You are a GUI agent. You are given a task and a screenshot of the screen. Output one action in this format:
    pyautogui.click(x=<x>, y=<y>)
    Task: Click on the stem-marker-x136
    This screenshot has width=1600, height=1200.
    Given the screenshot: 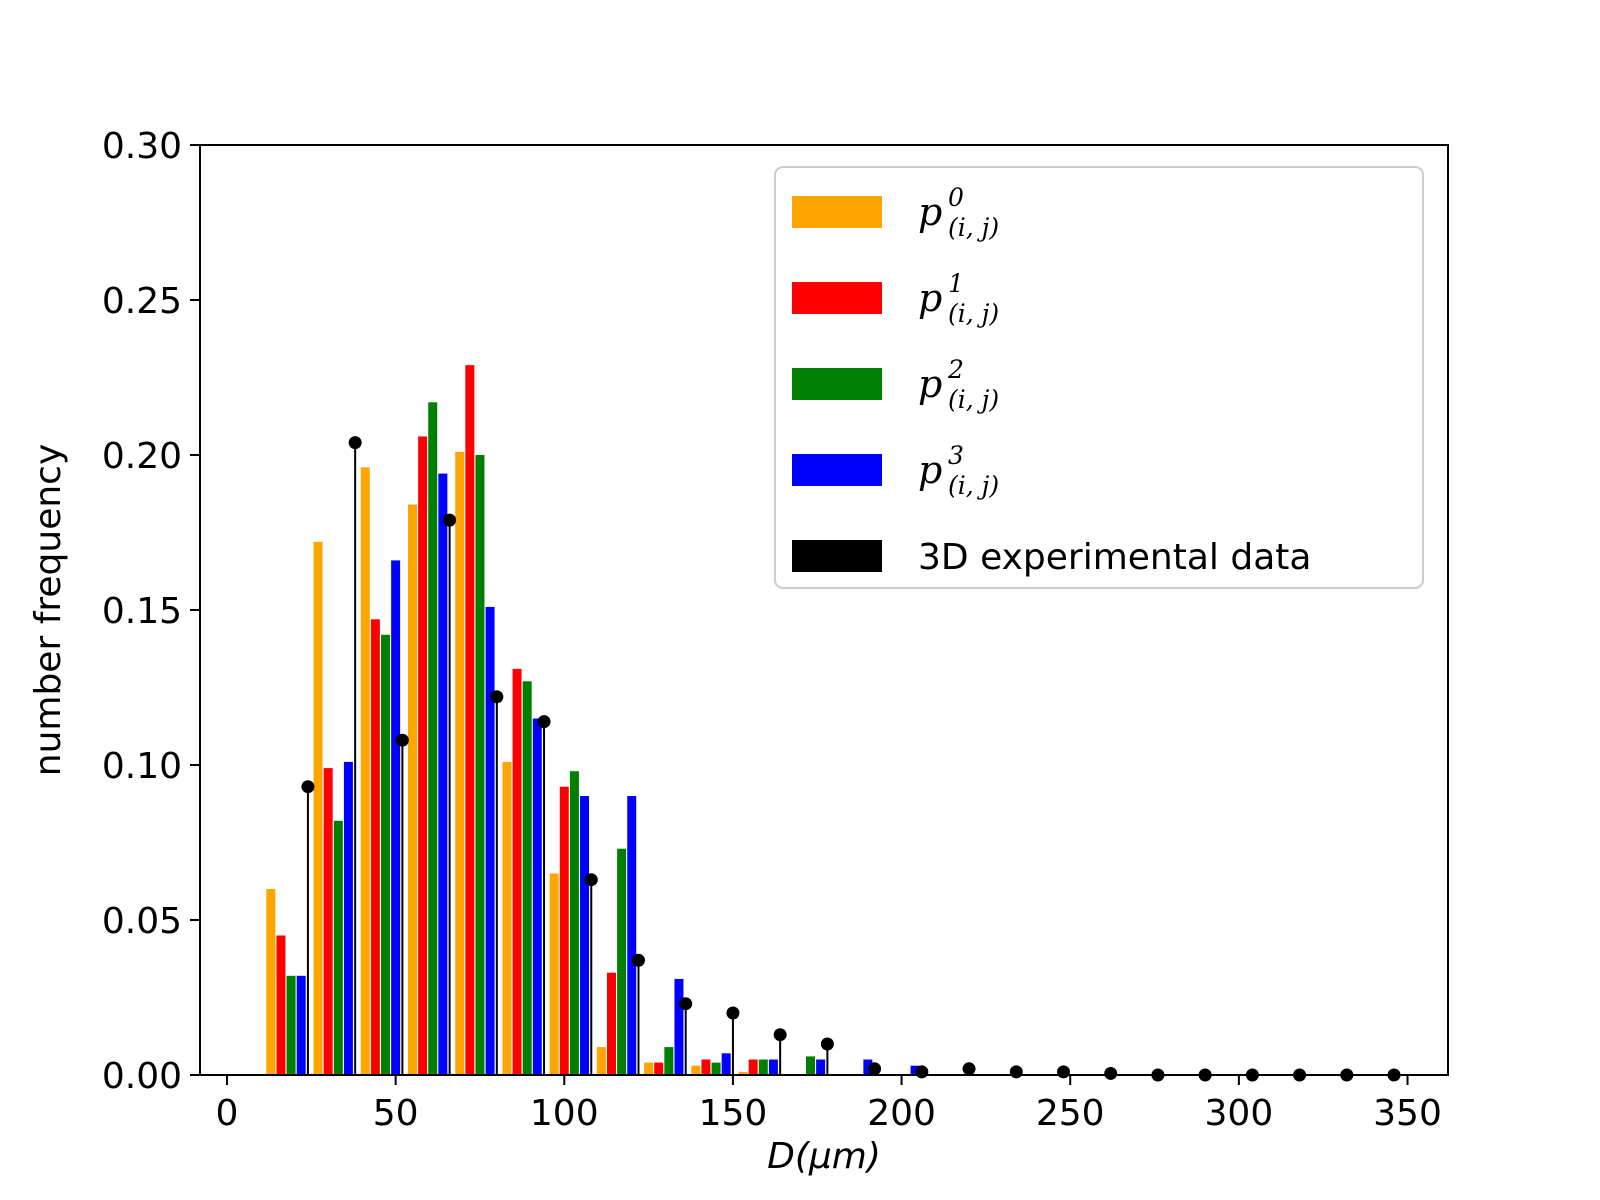 What is the action you would take?
    pyautogui.click(x=686, y=1004)
    